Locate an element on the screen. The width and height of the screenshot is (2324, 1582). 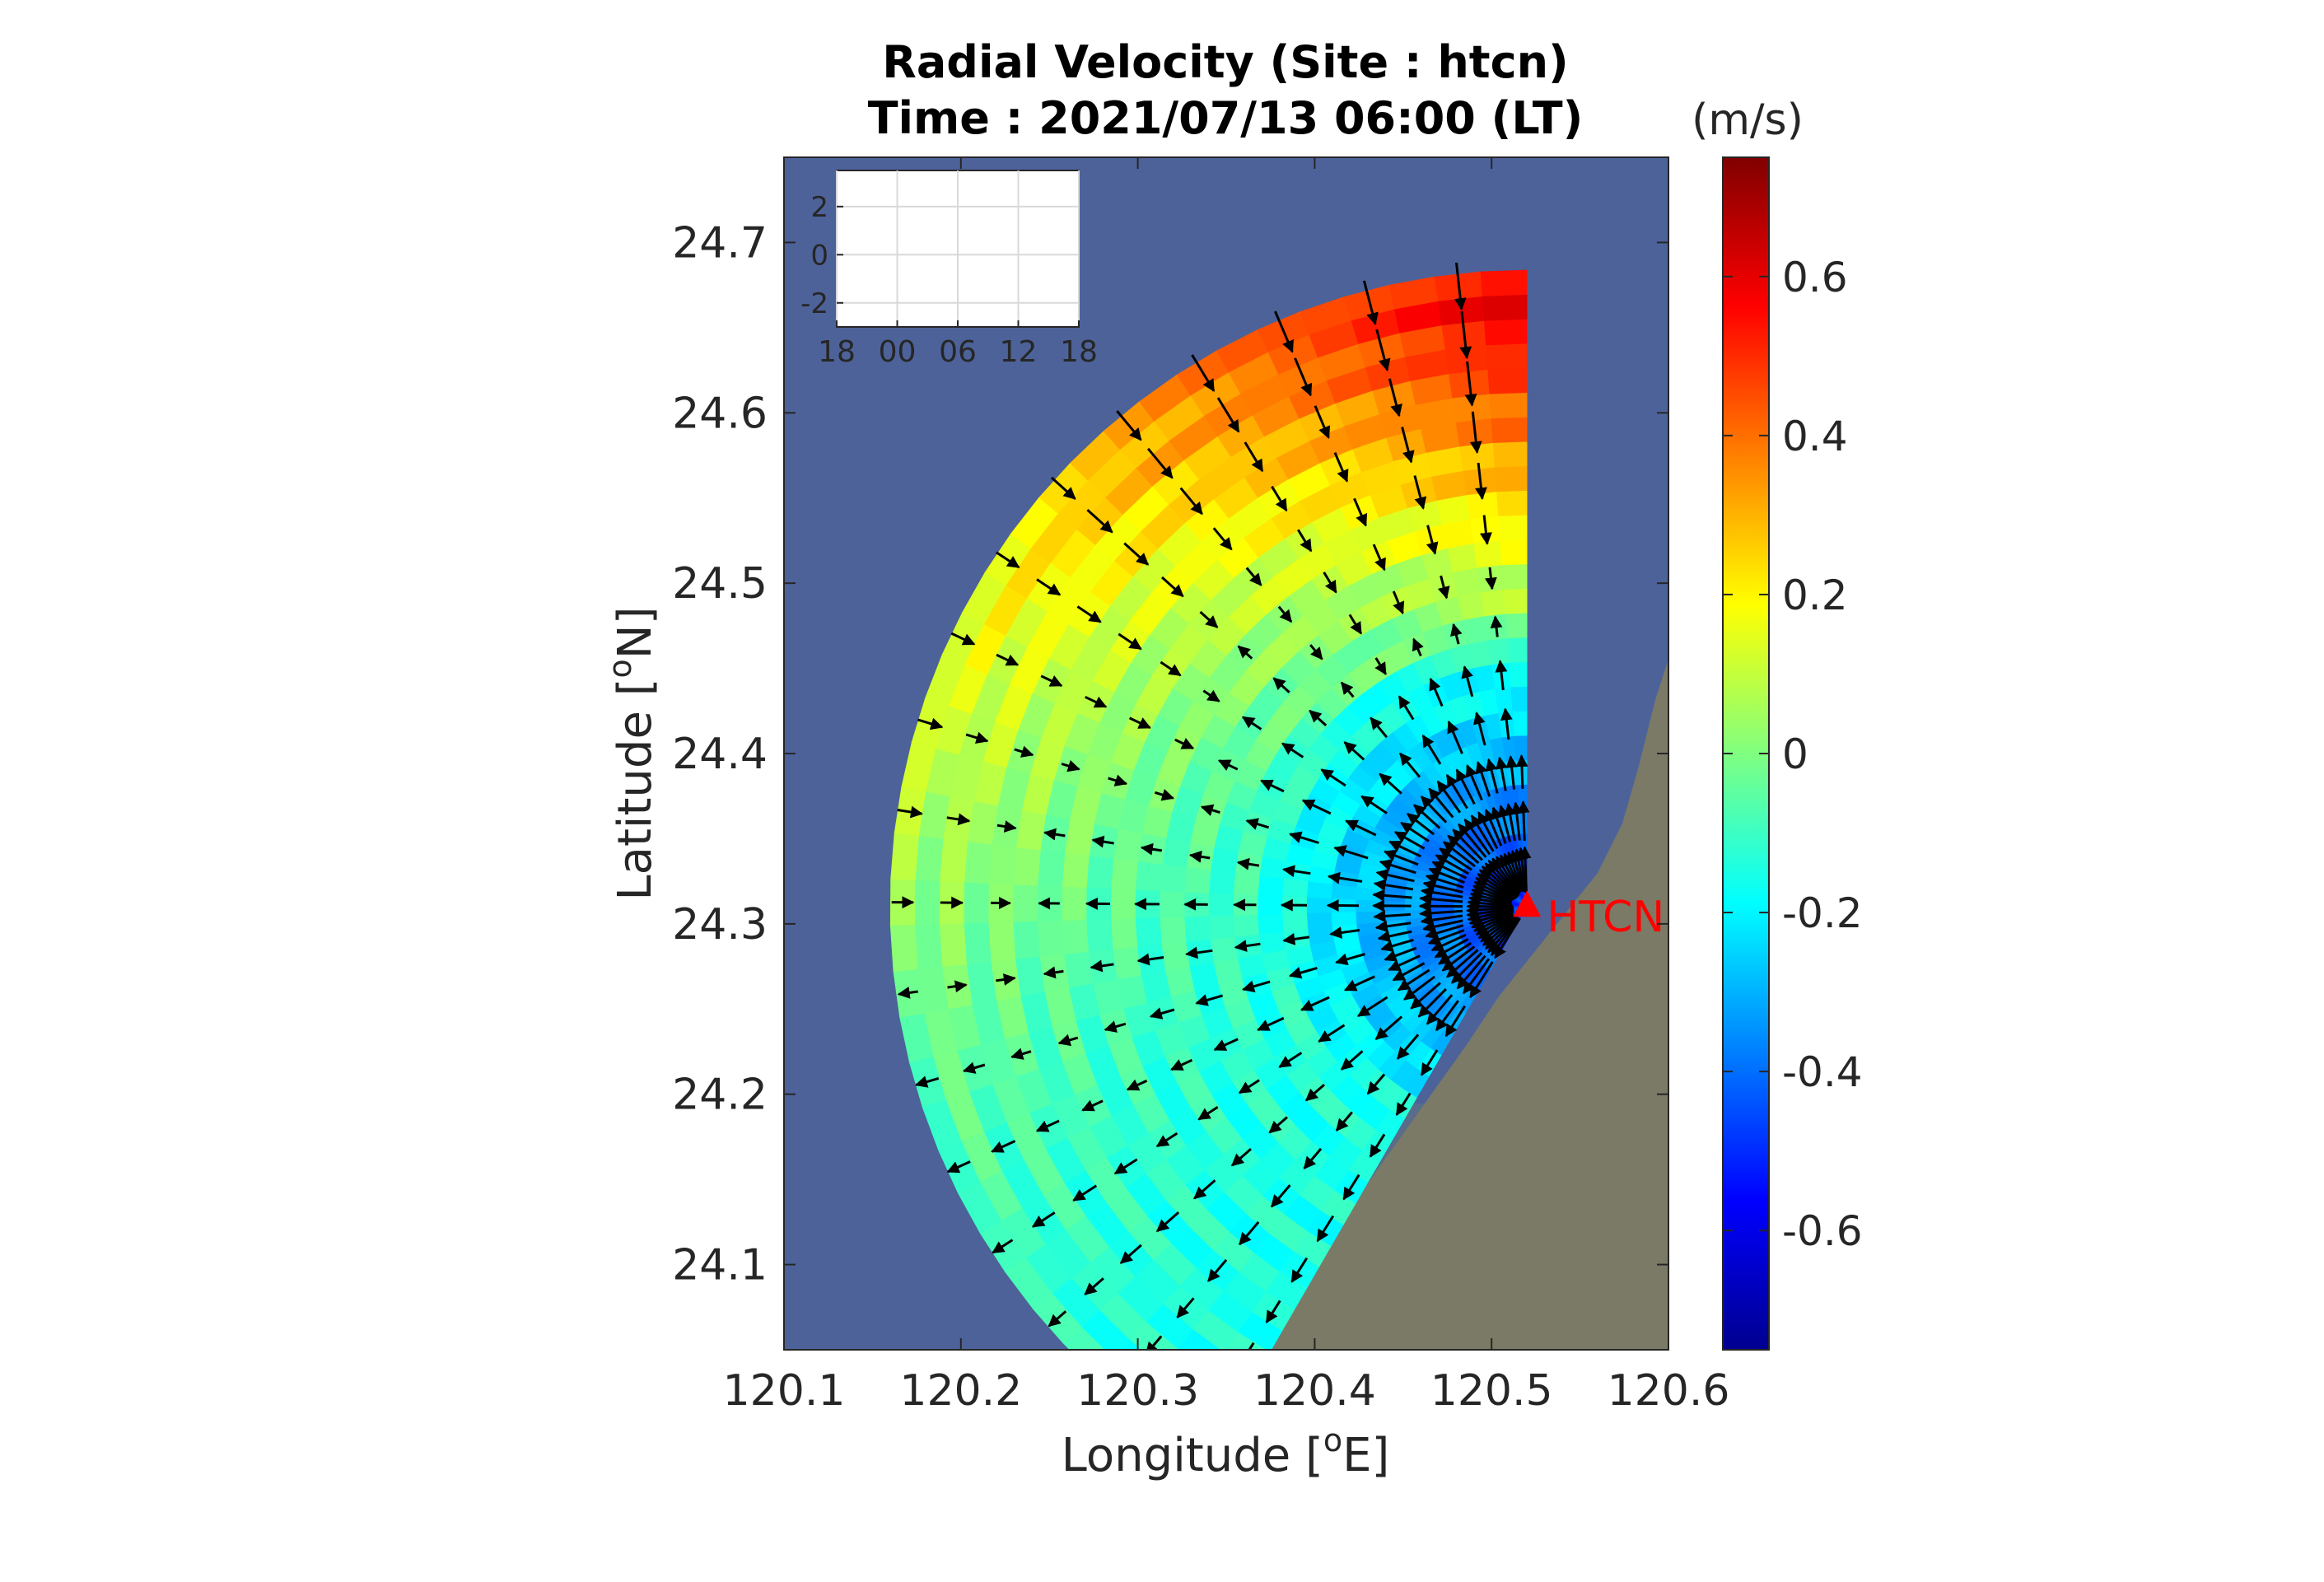
colorbar-tick-label: 0.6 is located at coordinates (1815, 277).